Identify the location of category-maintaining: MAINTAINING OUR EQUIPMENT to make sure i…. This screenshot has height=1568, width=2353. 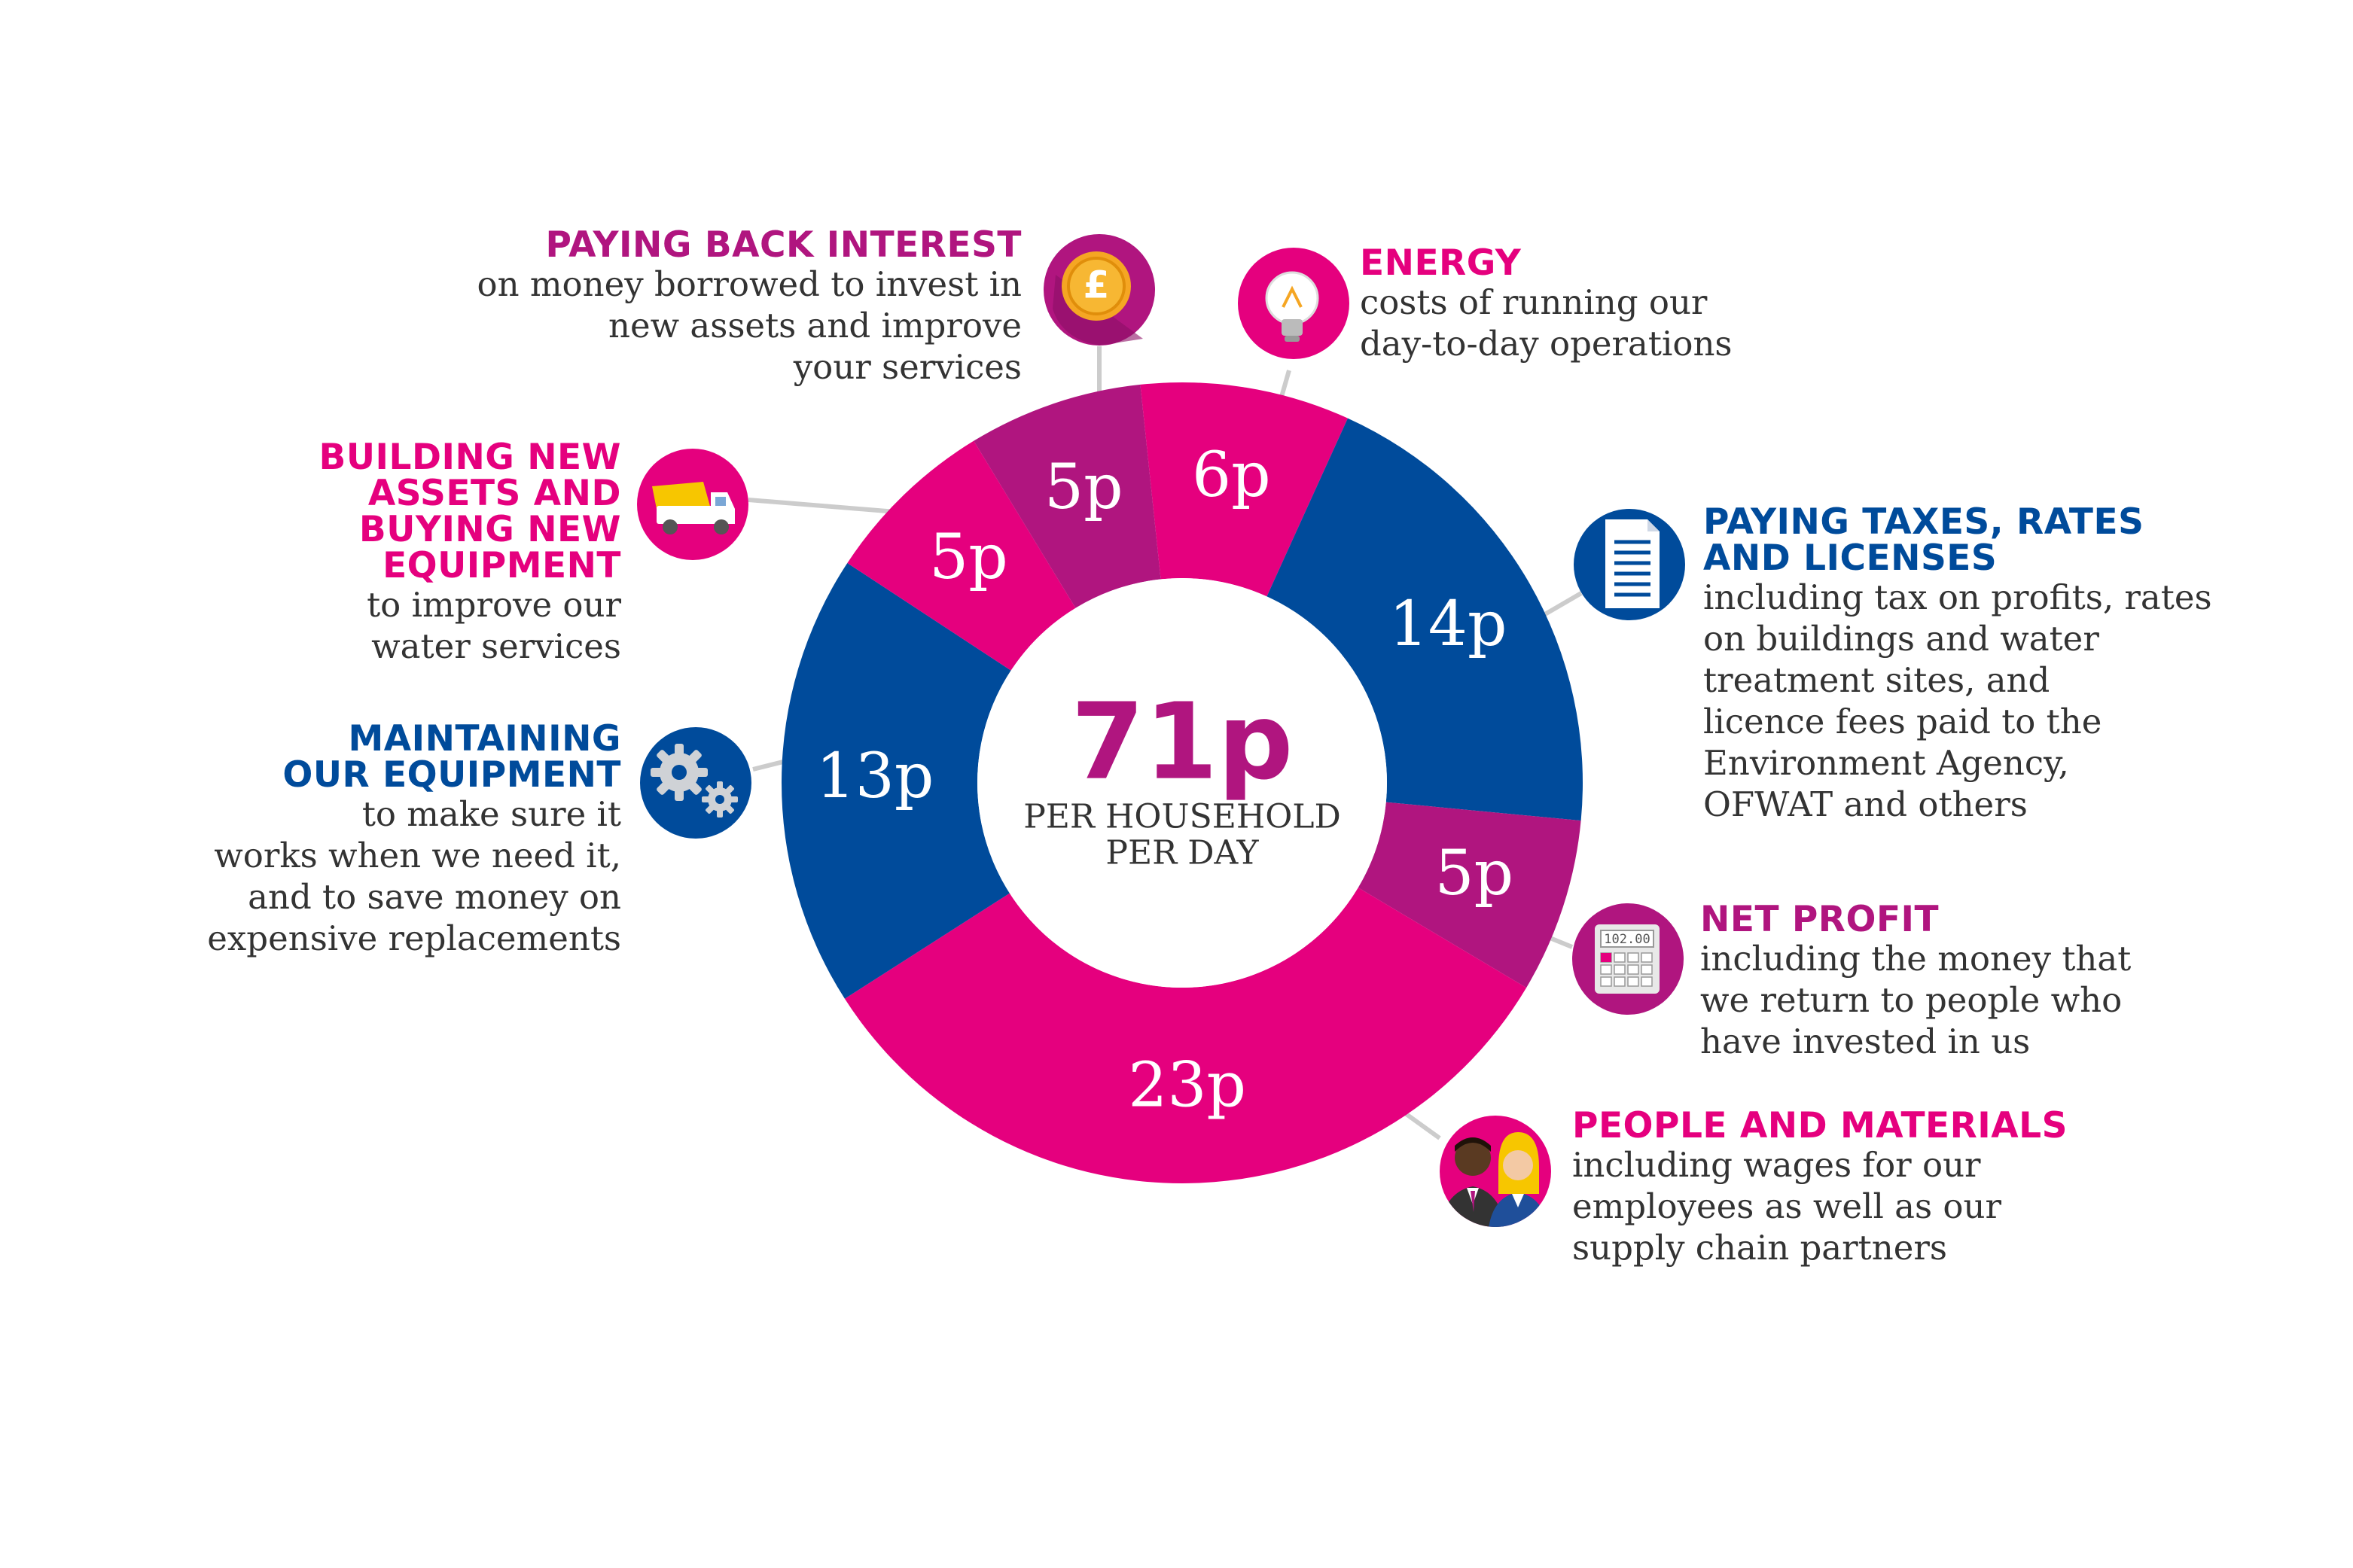
(414, 840).